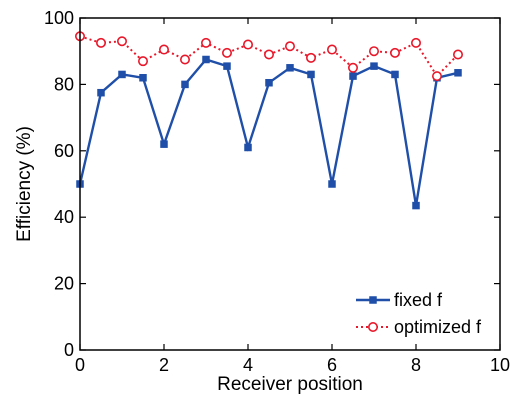  I want to click on x-tick-label: 8, so click(416, 365).